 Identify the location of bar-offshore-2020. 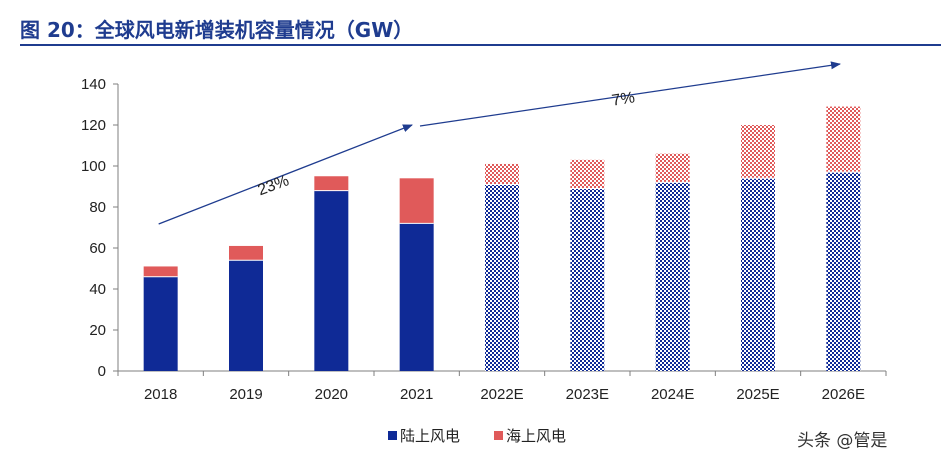
(331, 183).